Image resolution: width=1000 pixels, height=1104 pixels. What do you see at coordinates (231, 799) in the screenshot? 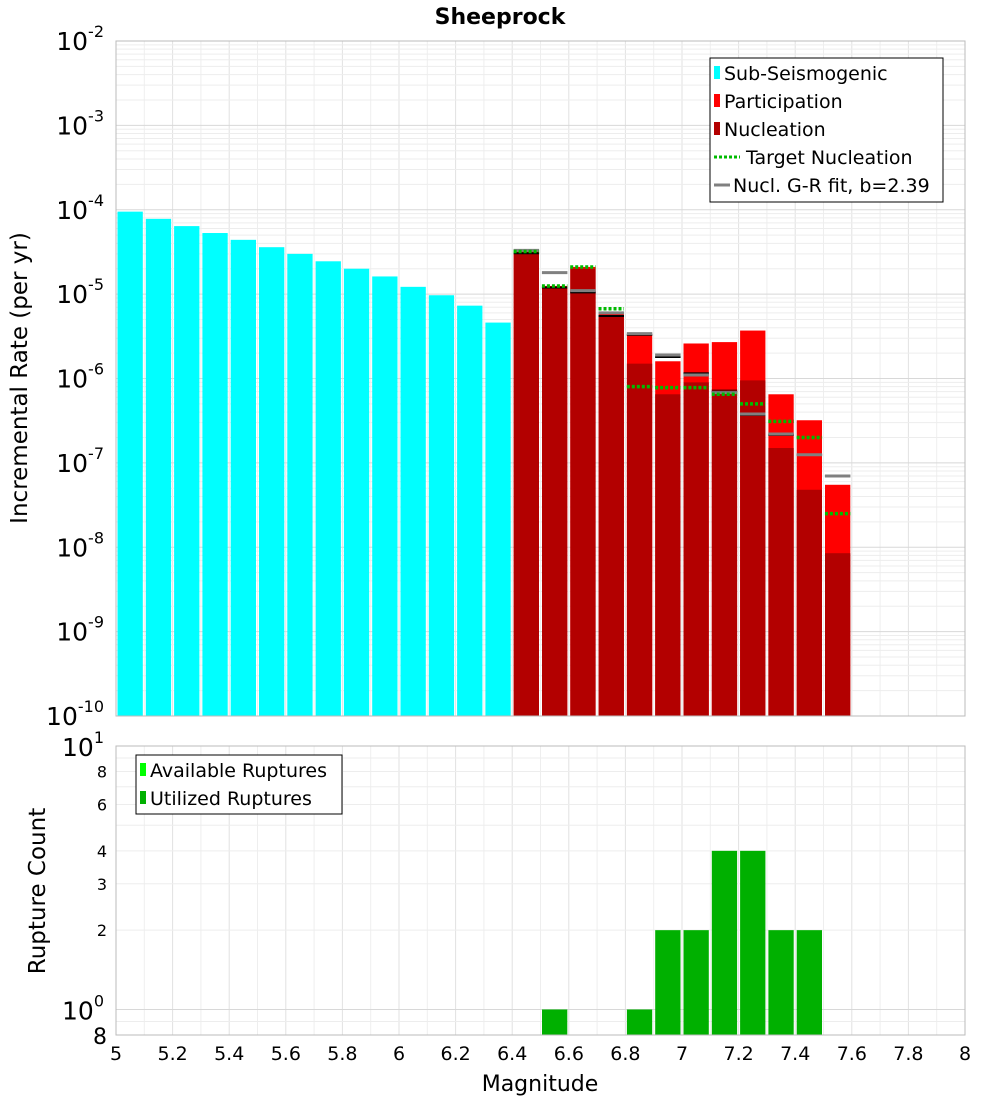
I see `legend-label: Utilized Ruptures` at bounding box center [231, 799].